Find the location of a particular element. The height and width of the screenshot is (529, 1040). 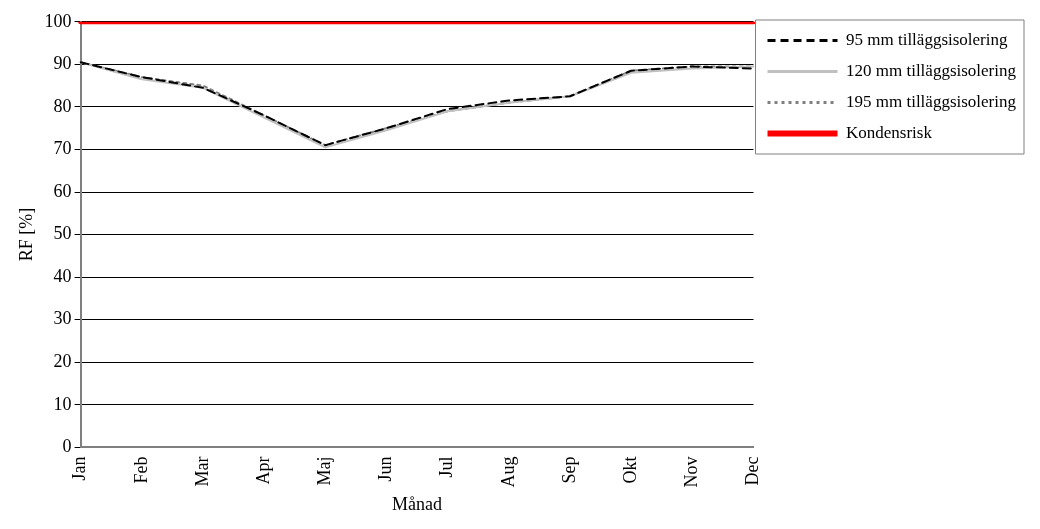

y-tick-label: 30 is located at coordinates (62, 318).